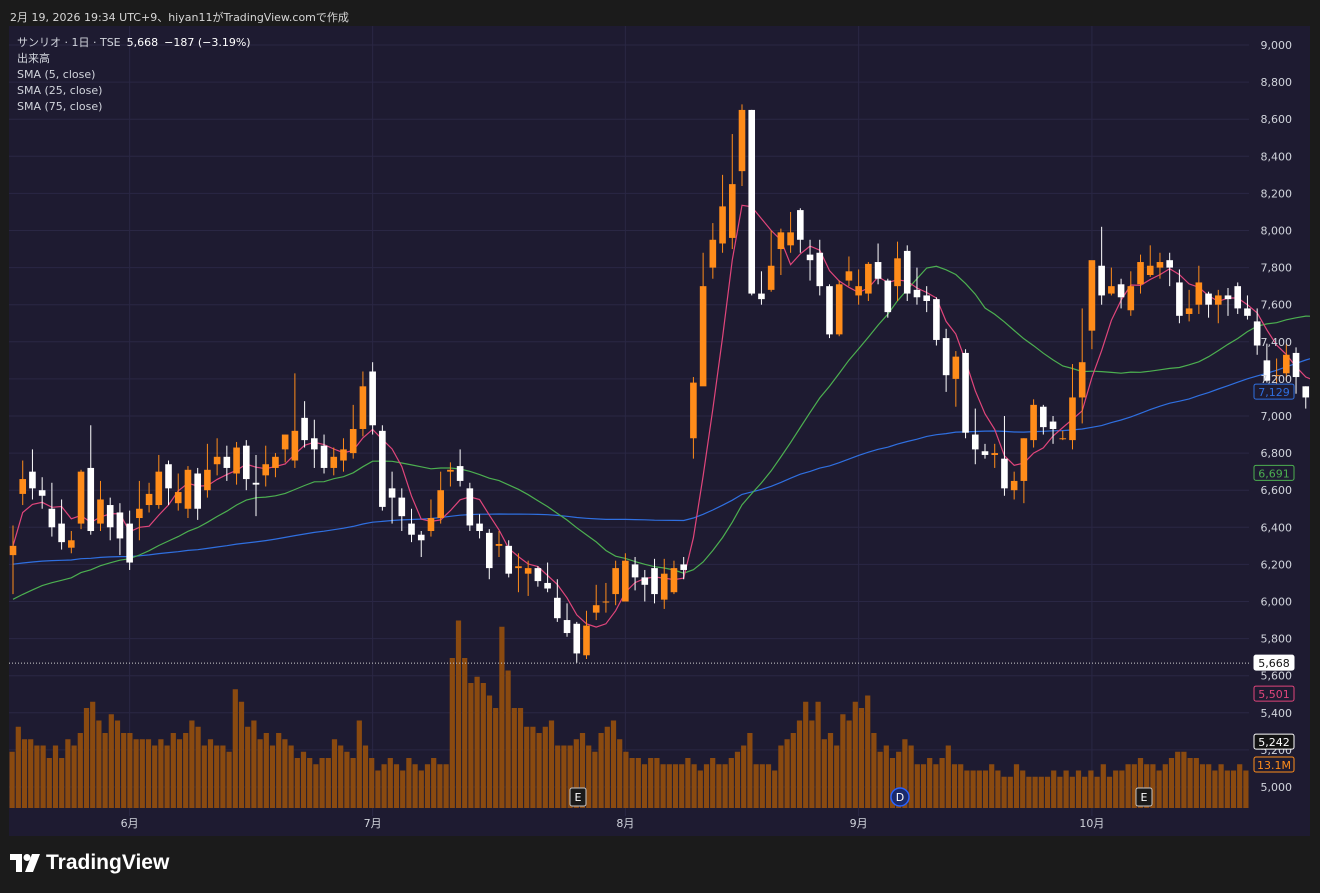 The height and width of the screenshot is (893, 1320). I want to click on y-tick-label: 8,800, so click(1277, 82).